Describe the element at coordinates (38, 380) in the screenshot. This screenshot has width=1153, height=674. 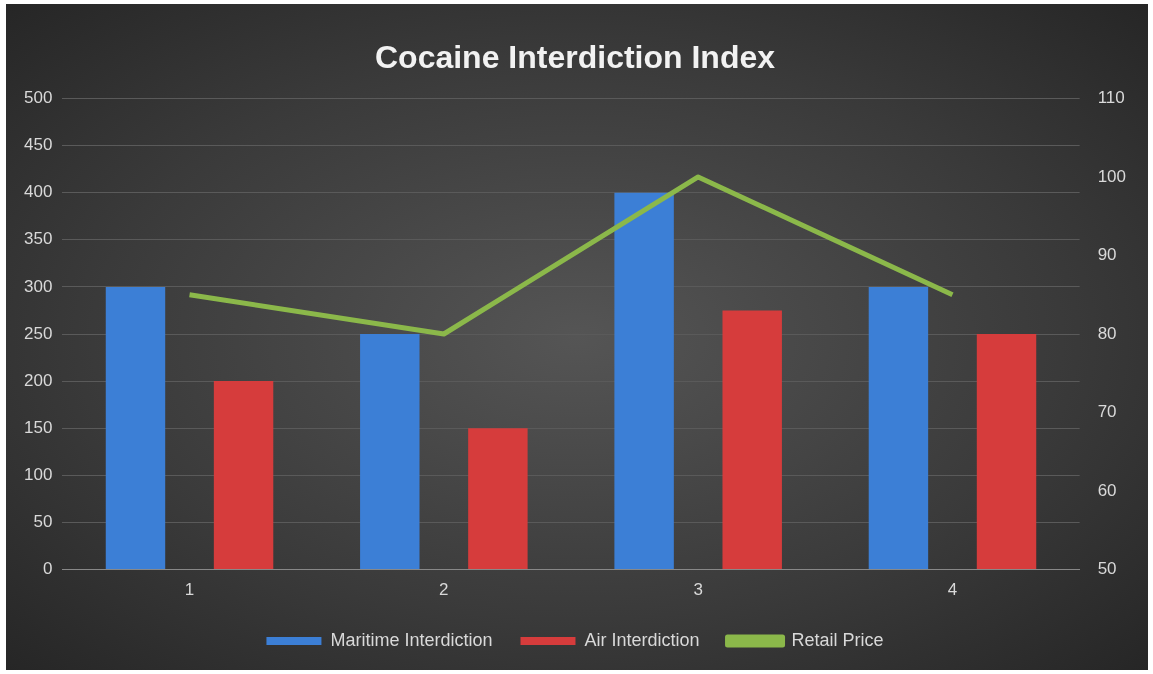
I see `y-tick-label: 200` at that location.